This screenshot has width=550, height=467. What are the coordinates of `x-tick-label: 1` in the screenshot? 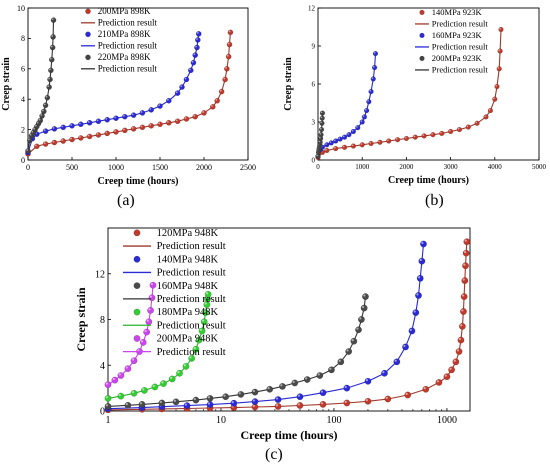 It's located at (108, 420).